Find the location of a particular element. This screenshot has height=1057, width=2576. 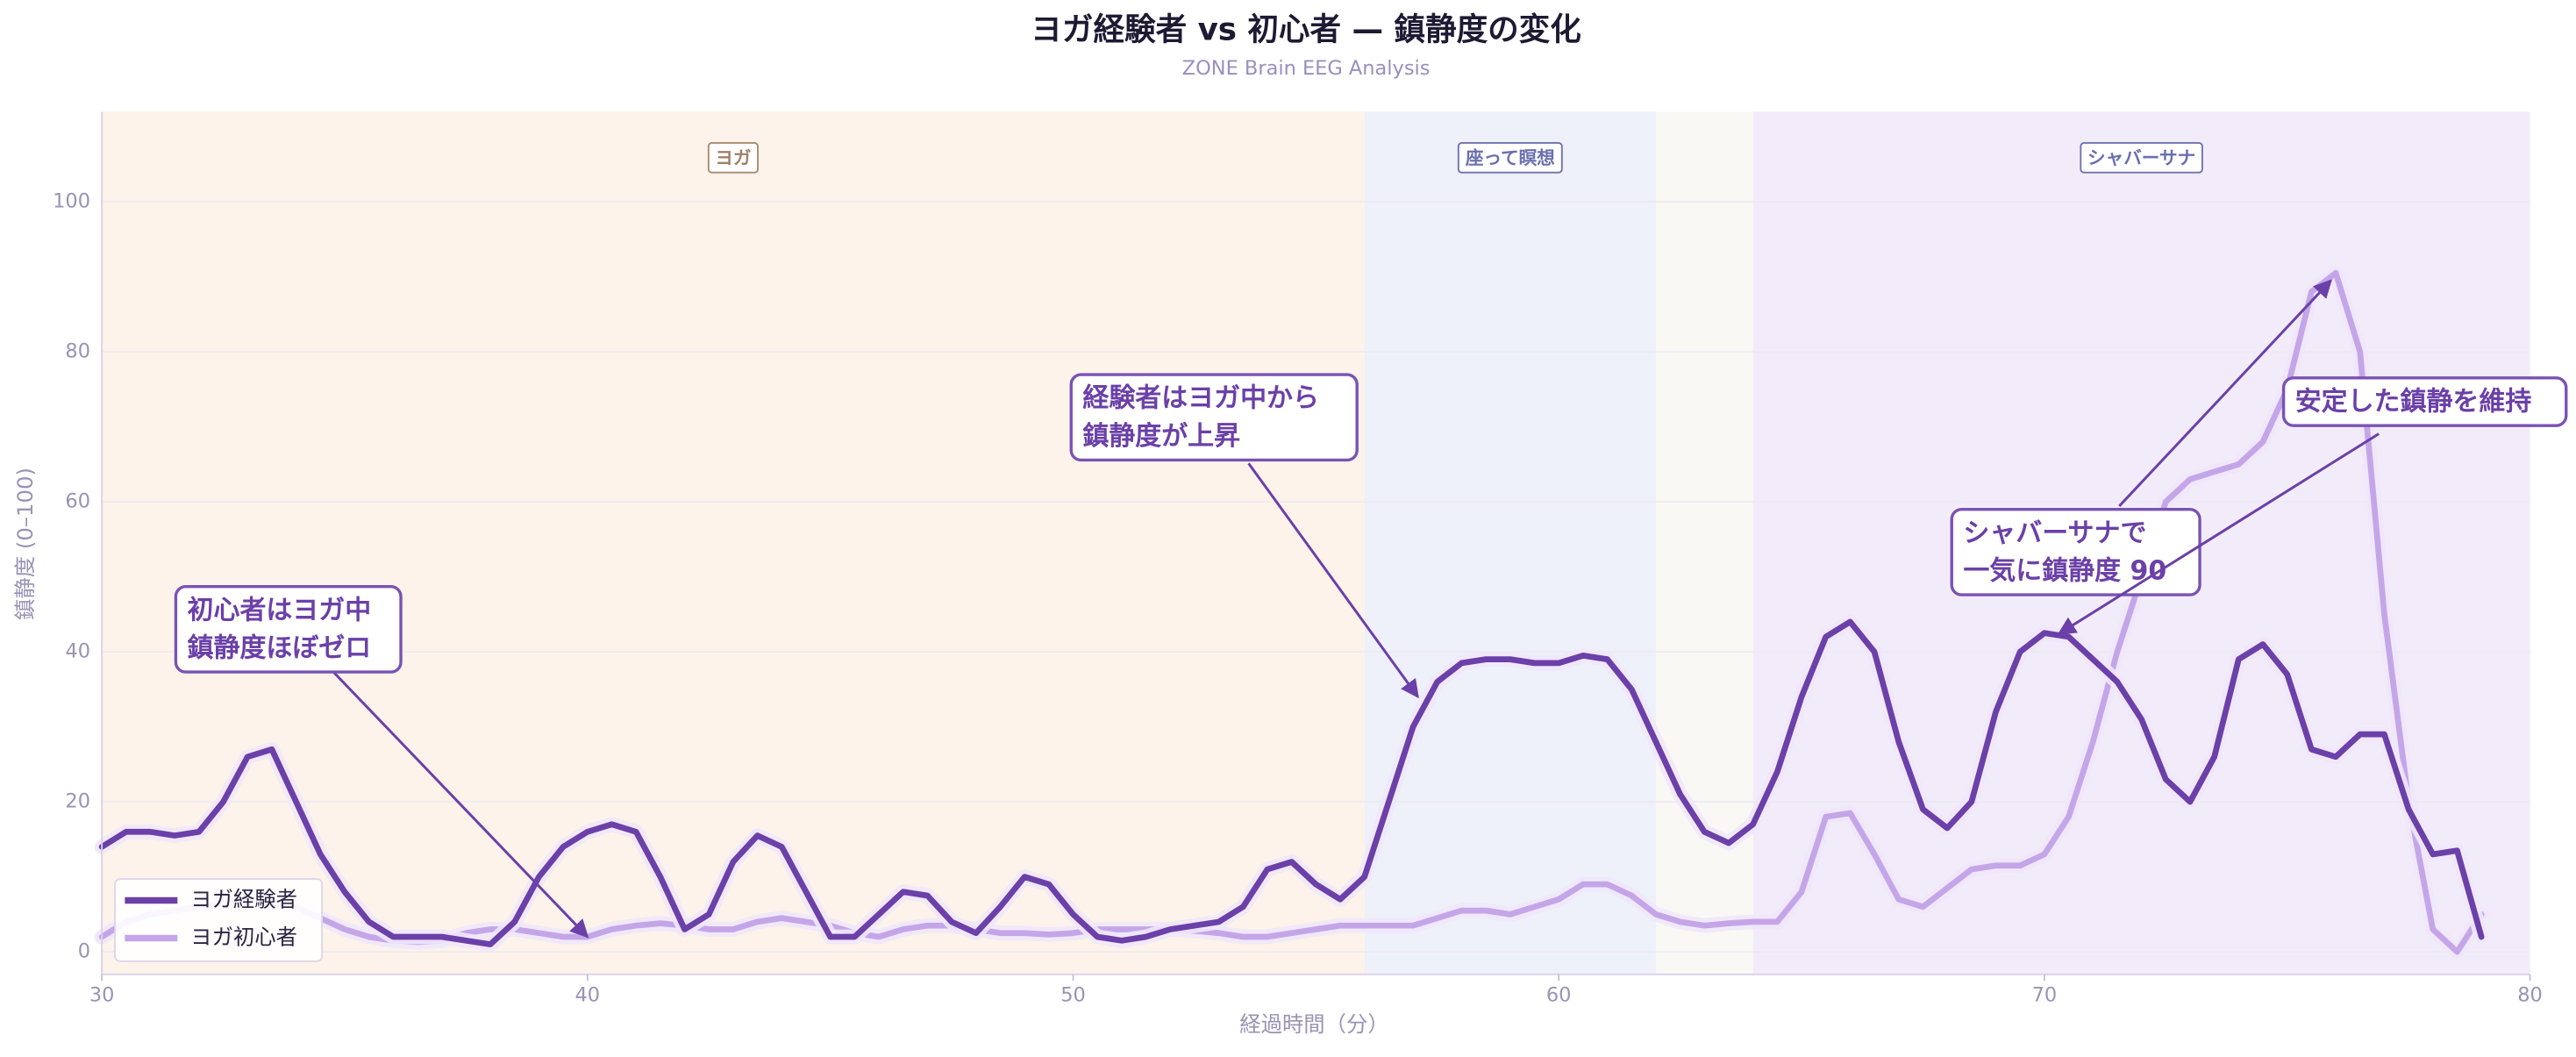

x-tick-label: 50 is located at coordinates (1073, 995).